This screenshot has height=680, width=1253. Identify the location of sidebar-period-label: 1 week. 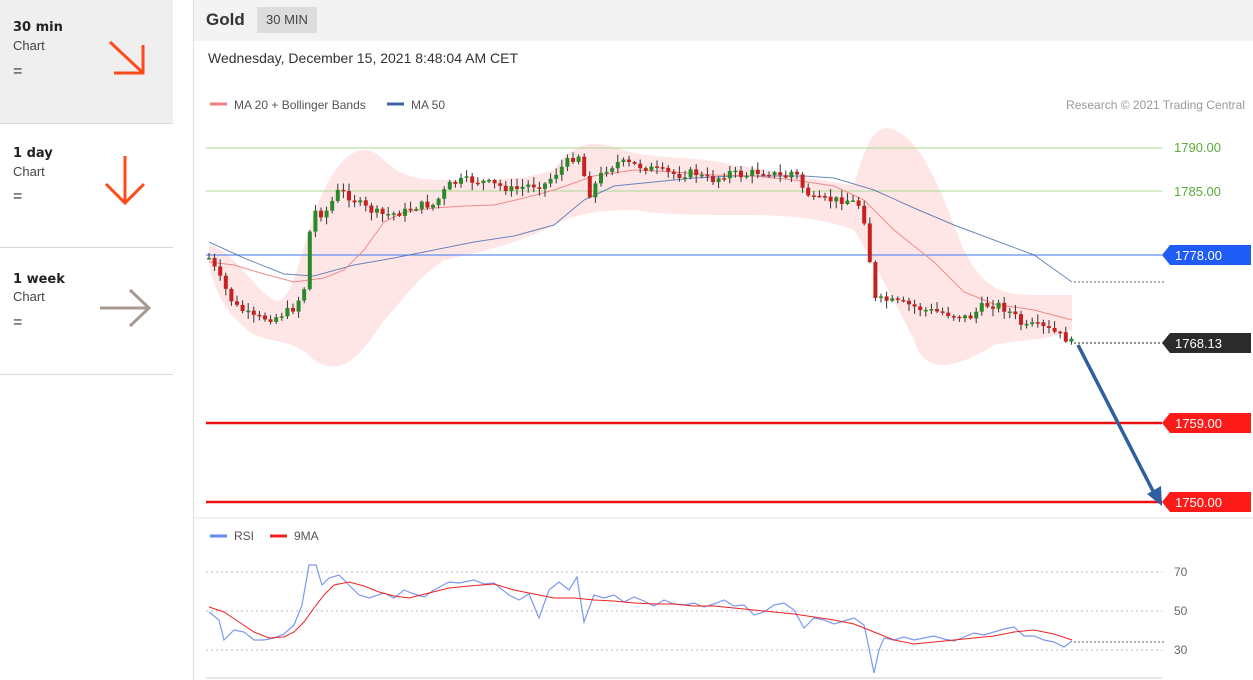
(39, 279).